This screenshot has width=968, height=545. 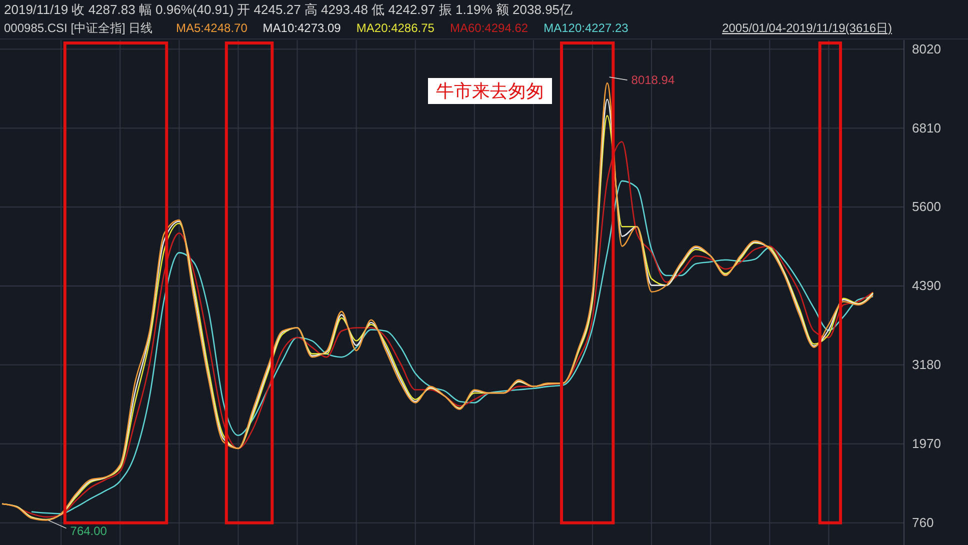 What do you see at coordinates (89, 531) in the screenshot?
I see `annotation: 764.00` at bounding box center [89, 531].